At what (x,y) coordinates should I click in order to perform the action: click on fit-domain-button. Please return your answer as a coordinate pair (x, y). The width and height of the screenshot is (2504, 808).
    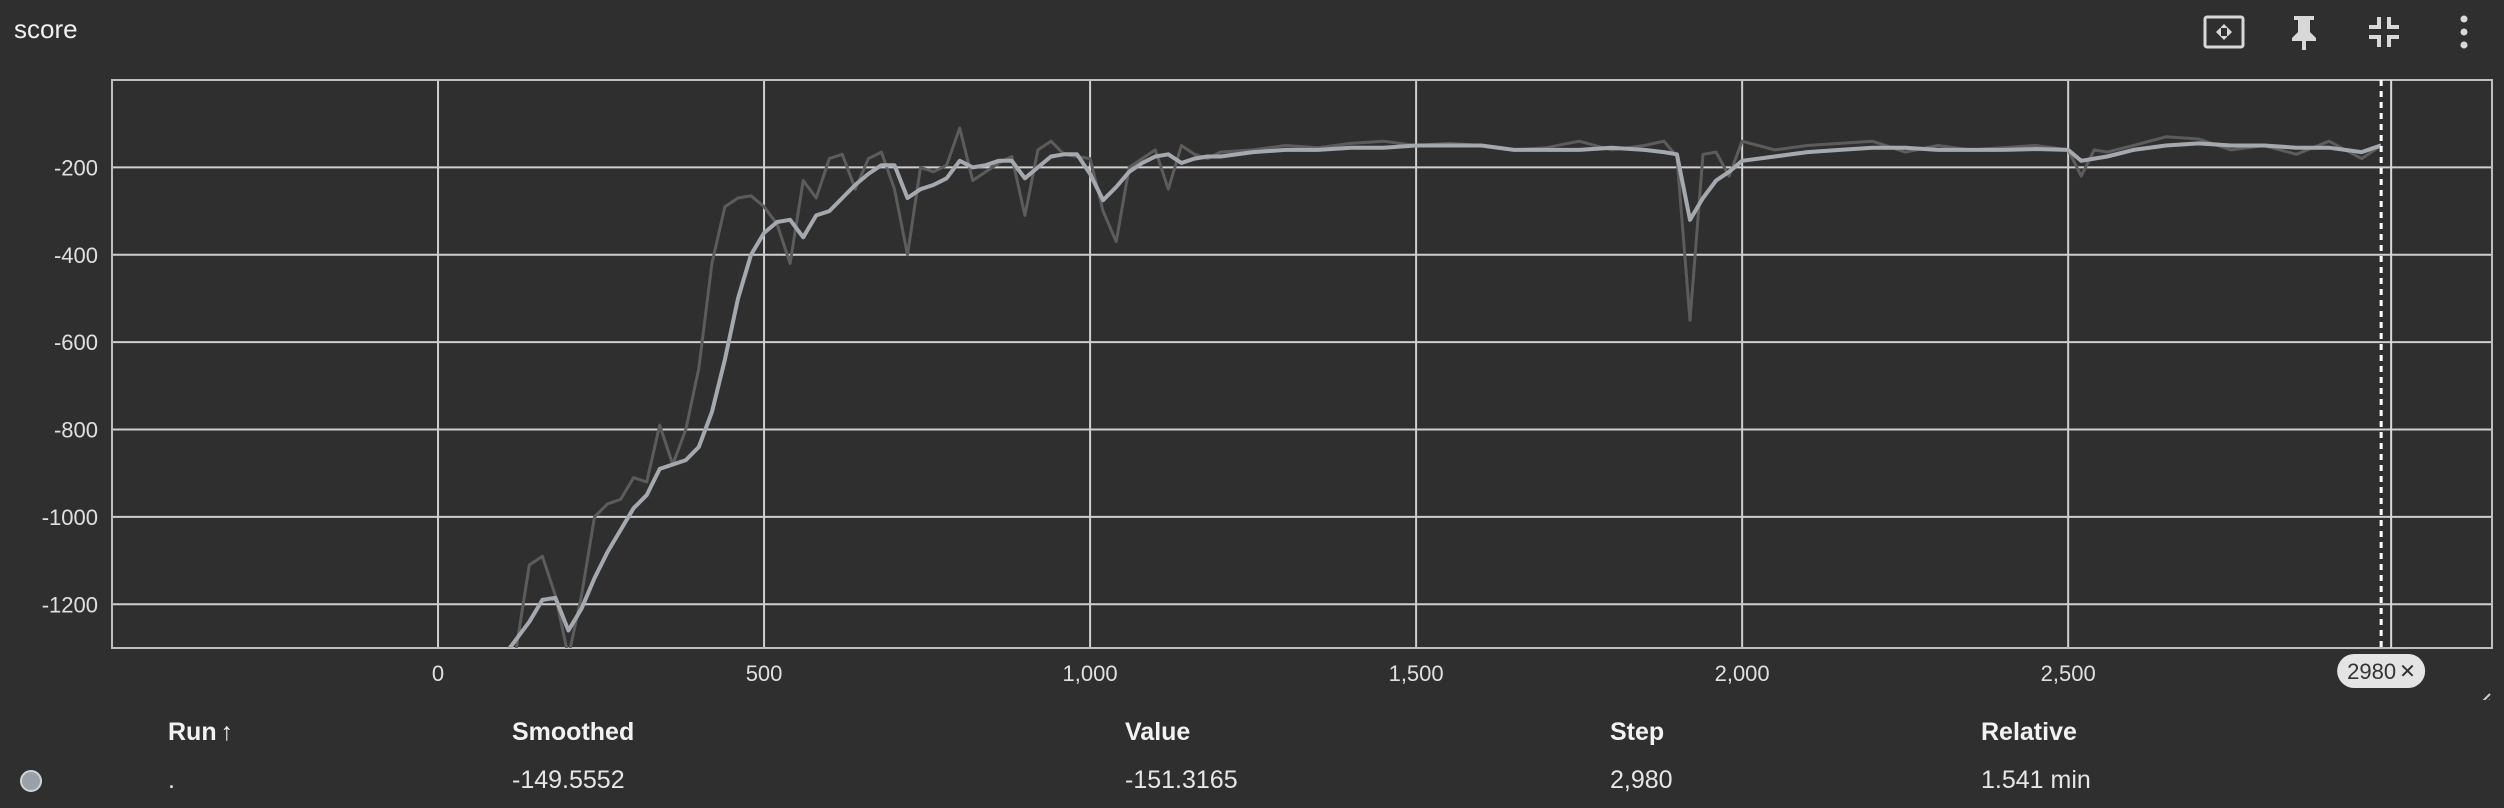
    Looking at the image, I should click on (2224, 32).